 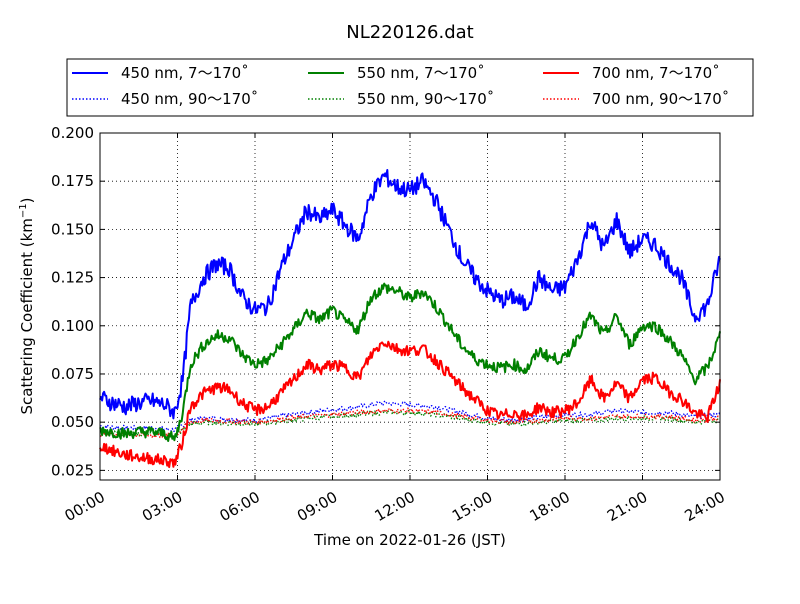 What do you see at coordinates (660, 99) in the screenshot?
I see `legend-label: 700 nm, 90～170˚` at bounding box center [660, 99].